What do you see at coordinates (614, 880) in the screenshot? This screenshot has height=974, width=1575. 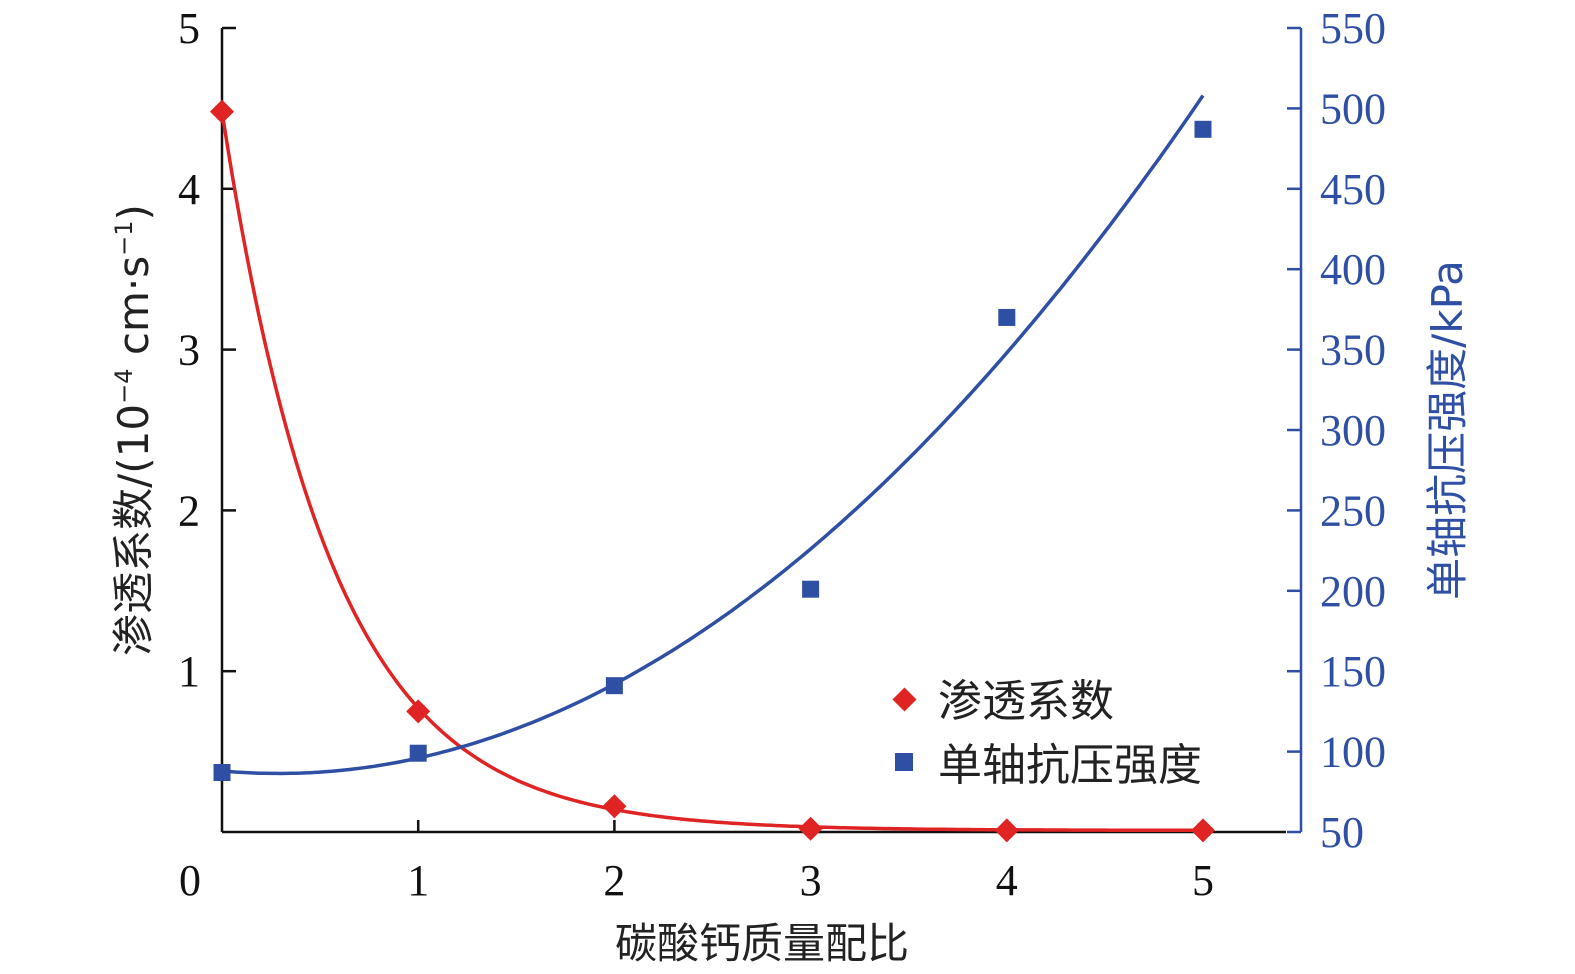 I see `x-tick-label: 2` at bounding box center [614, 880].